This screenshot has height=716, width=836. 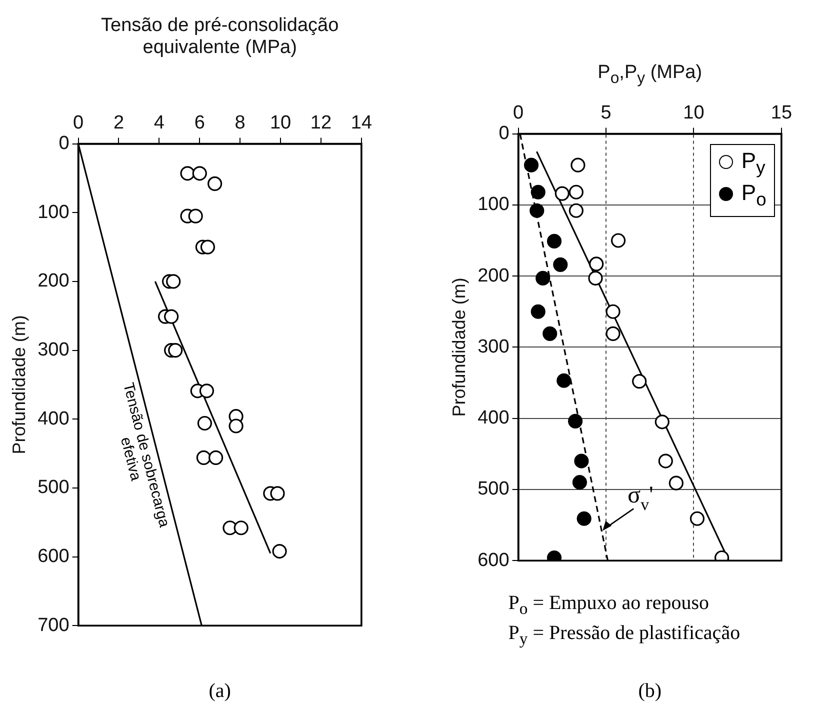 What do you see at coordinates (159, 123) in the screenshot?
I see `x-tick-label: 4` at bounding box center [159, 123].